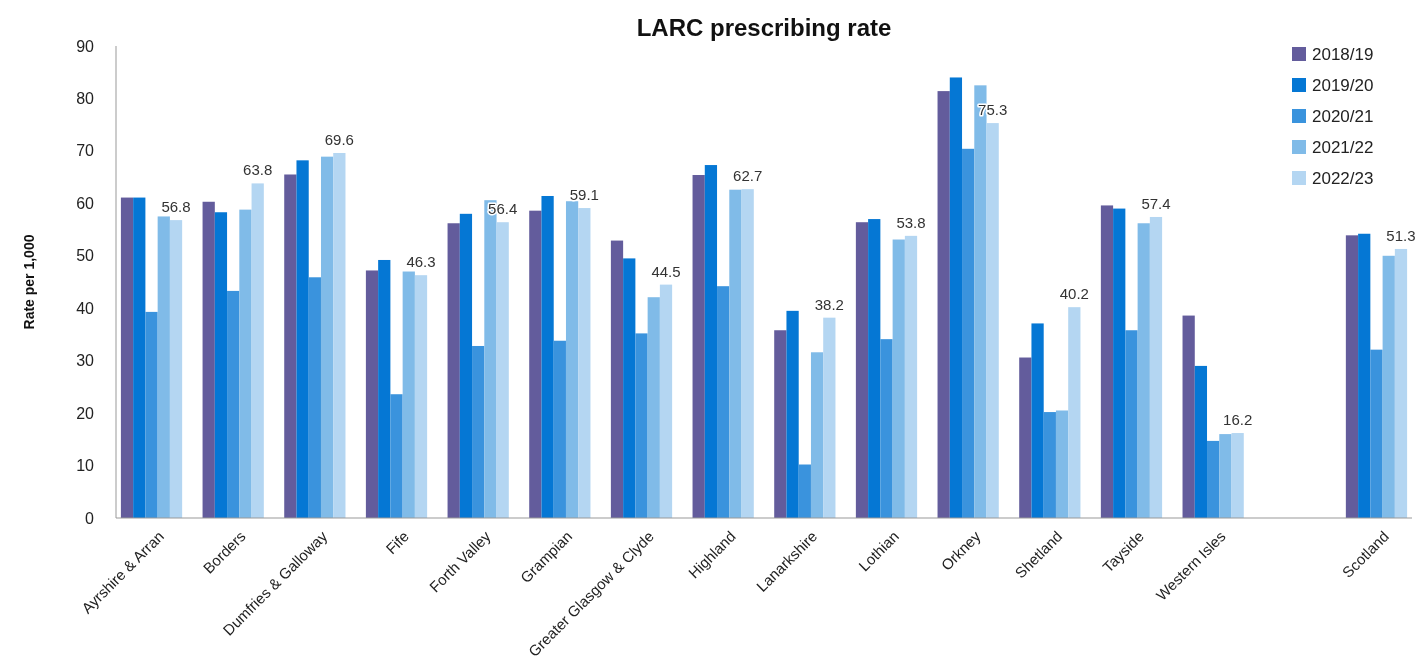 Image resolution: width=1428 pixels, height=669 pixels. Describe the element at coordinates (339, 139) in the screenshot. I see `data-label: 69.6` at that location.